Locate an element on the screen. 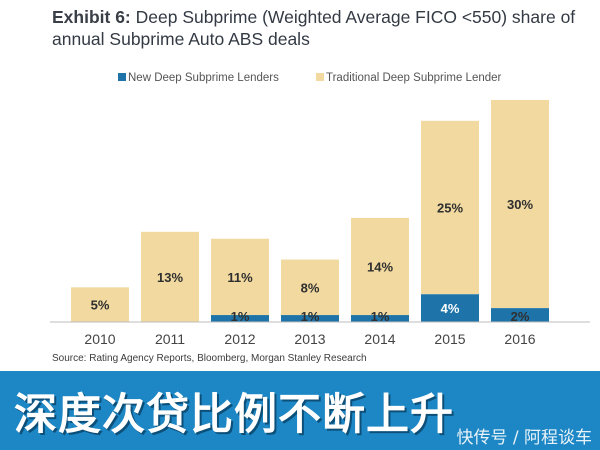 Image resolution: width=600 pixels, height=450 pixels. label-new-2014: 1% is located at coordinates (380, 316).